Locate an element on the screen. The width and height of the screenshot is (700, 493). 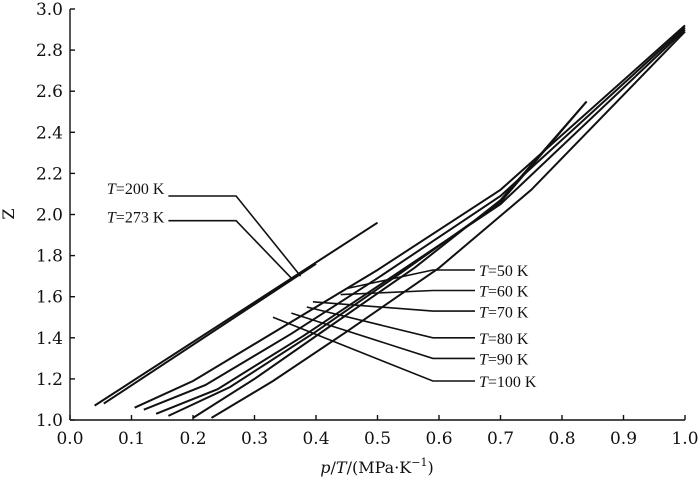
x-axis-title: p/T/(MPa·K−1) is located at coordinates (376, 466).